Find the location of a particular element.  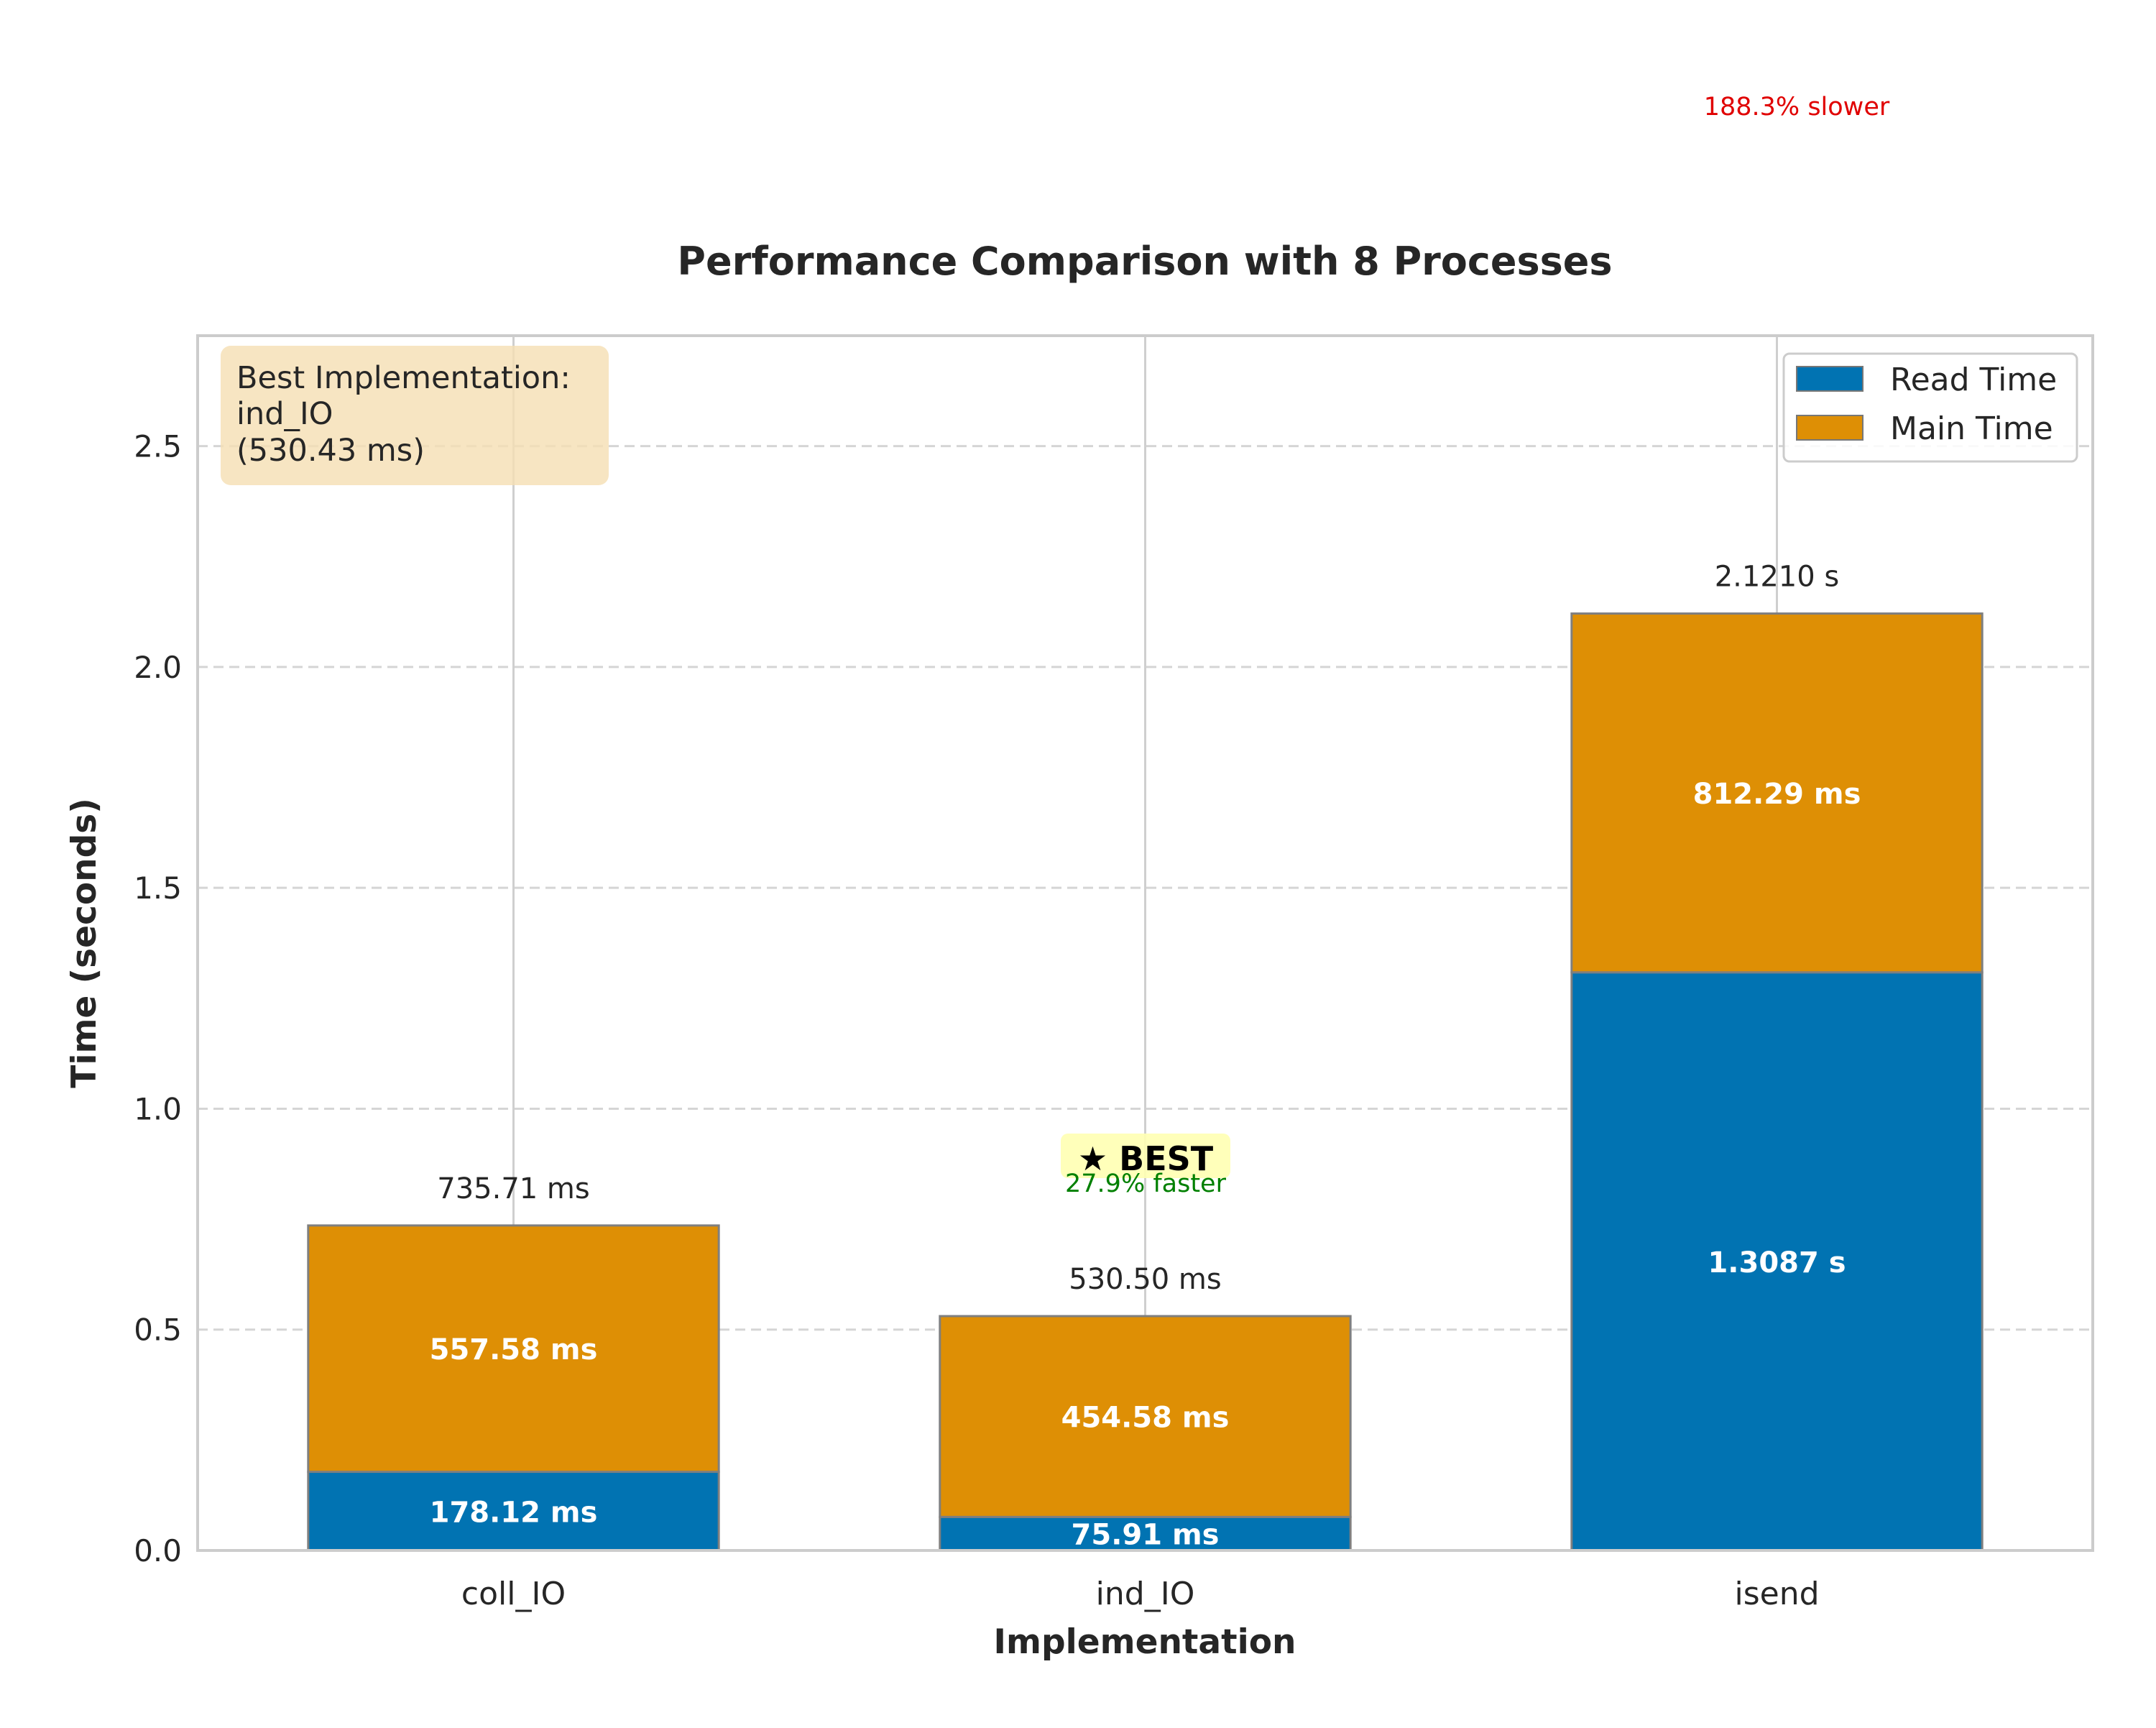

best-marker-text: ★ BEST is located at coordinates (1146, 1158).